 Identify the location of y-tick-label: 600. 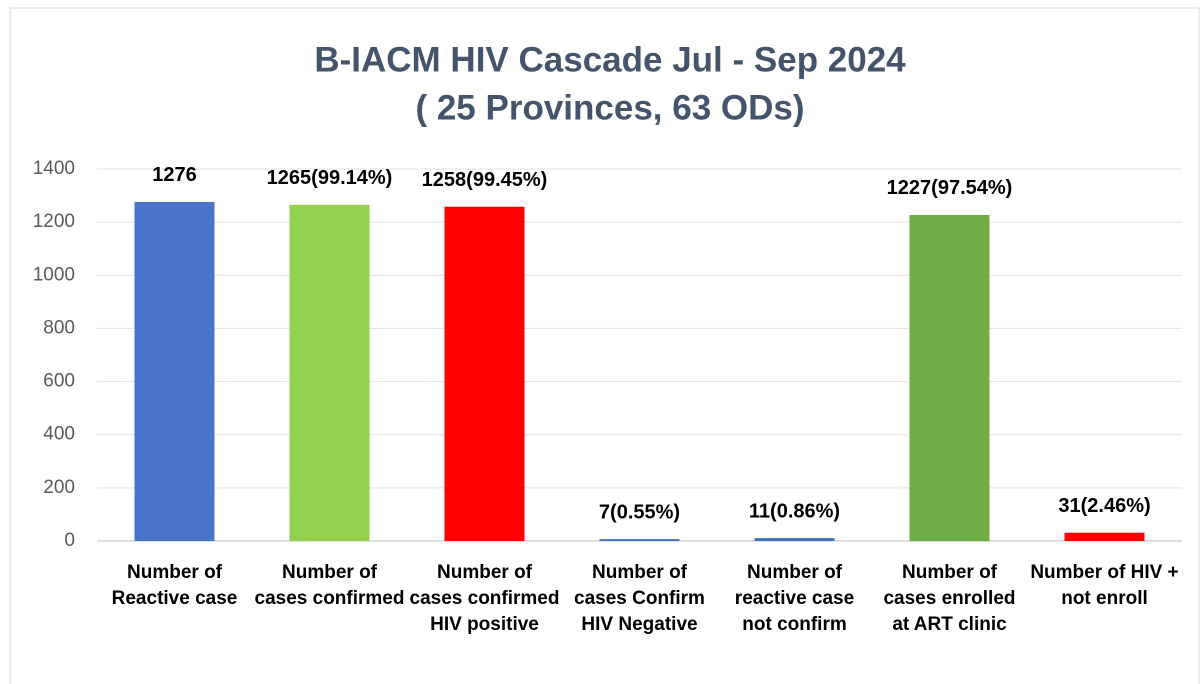
(59, 381).